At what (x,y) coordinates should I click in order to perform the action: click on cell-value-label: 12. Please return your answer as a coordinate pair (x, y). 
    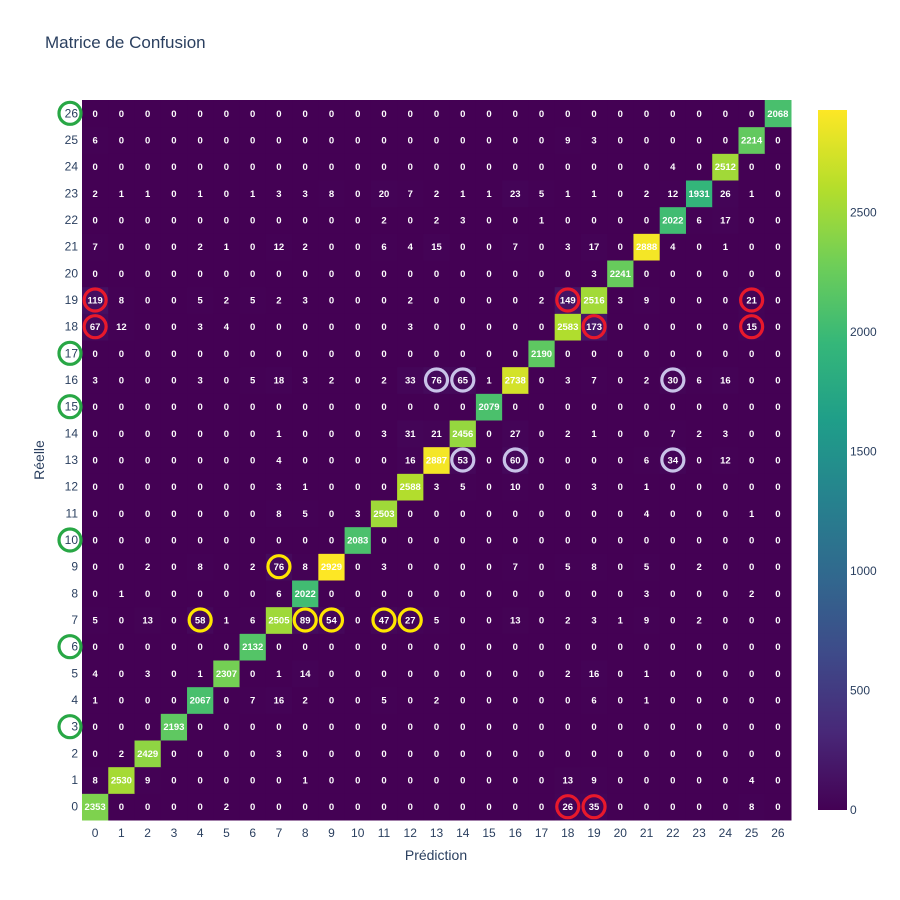
    Looking at the image, I should click on (725, 461).